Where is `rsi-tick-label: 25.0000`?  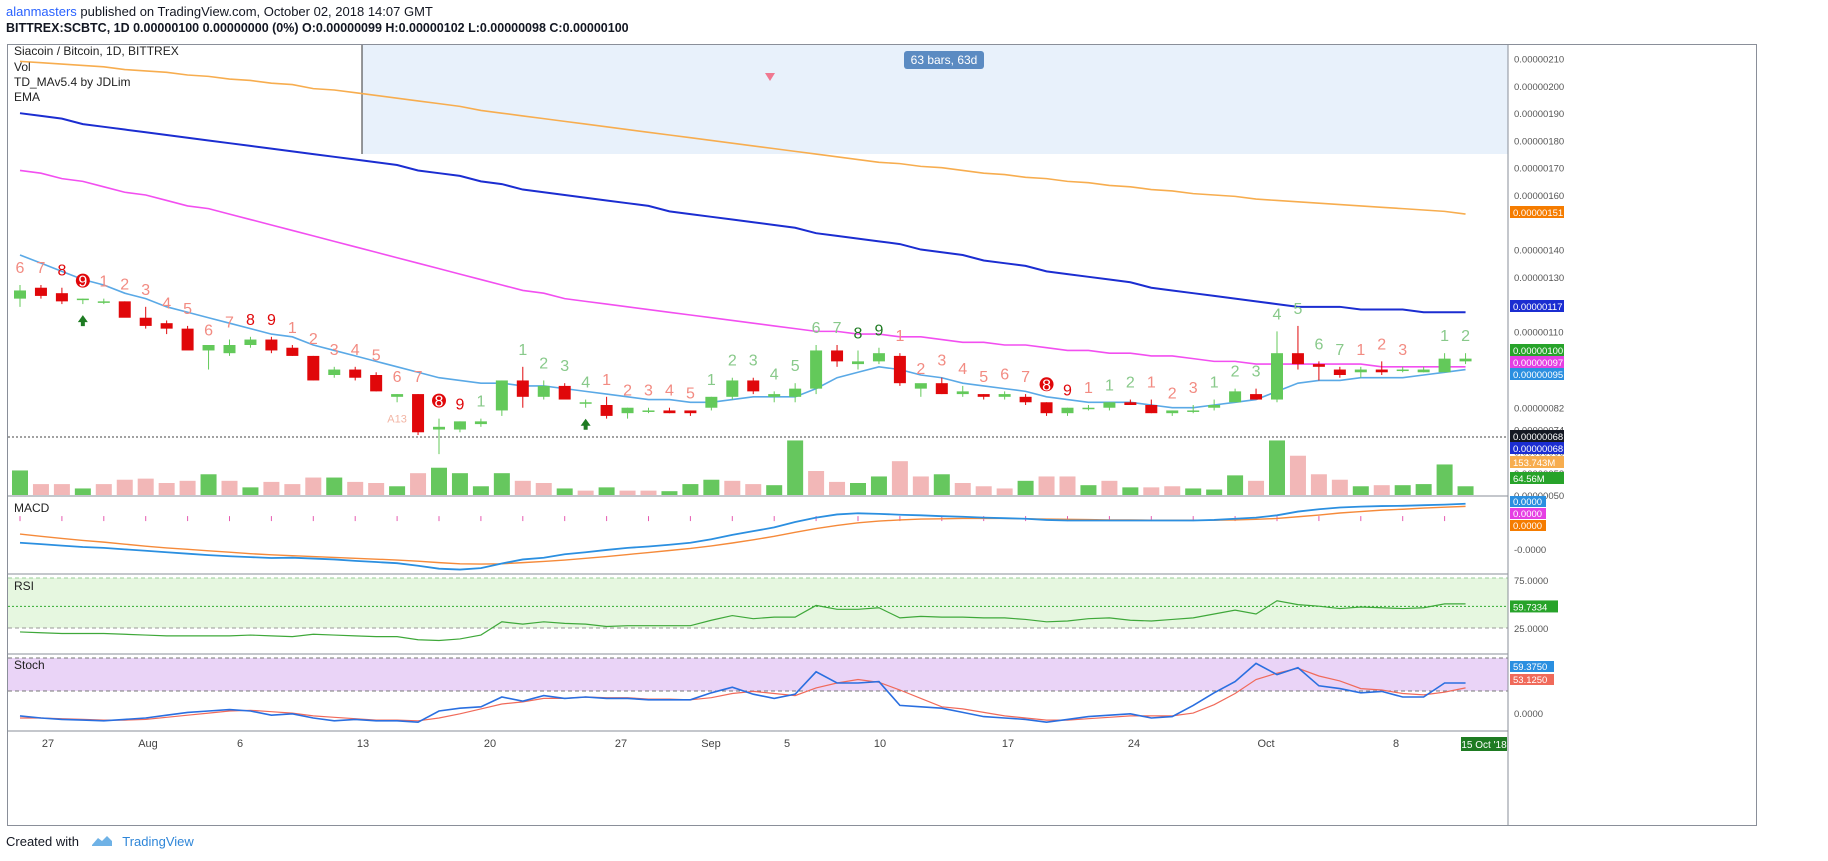
rsi-tick-label: 25.0000 is located at coordinates (1531, 629).